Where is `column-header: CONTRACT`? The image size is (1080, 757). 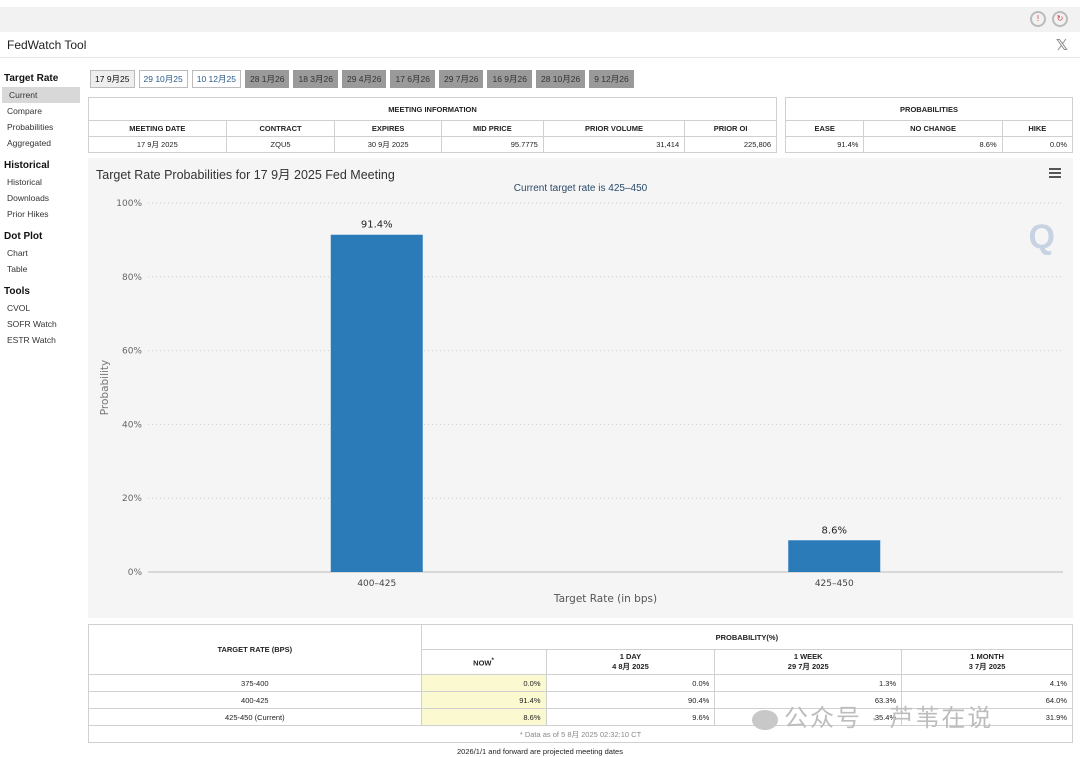
column-header: CONTRACT is located at coordinates (280, 128).